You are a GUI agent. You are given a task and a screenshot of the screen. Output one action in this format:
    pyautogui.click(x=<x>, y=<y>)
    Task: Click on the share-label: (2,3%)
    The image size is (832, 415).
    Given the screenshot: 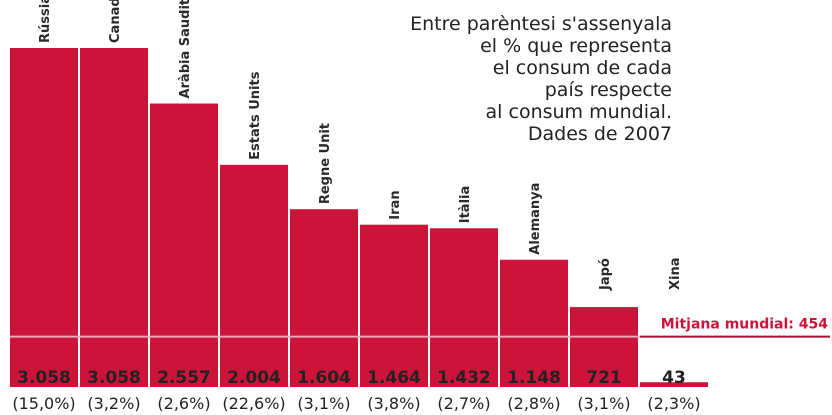 What is the action you would take?
    pyautogui.click(x=673, y=403)
    